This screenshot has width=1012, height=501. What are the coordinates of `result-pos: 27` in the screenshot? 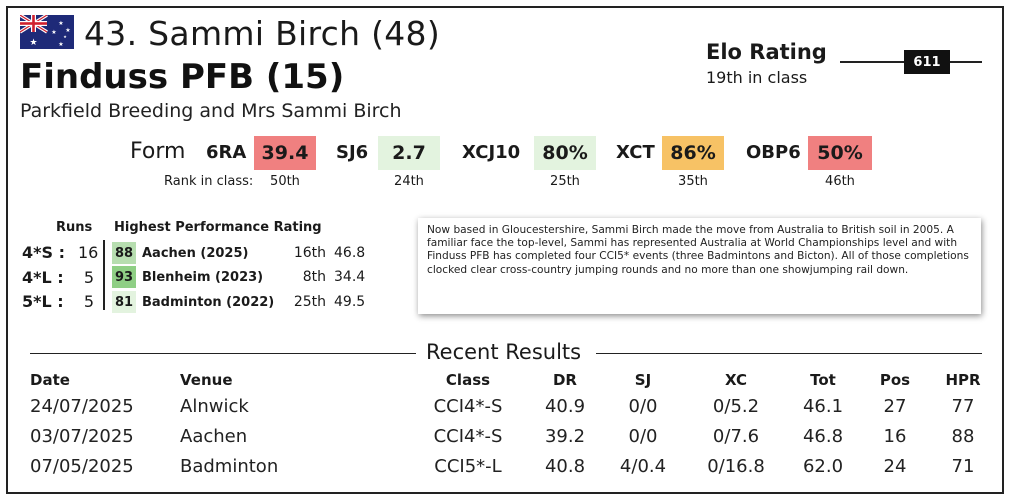 It's located at (895, 406).